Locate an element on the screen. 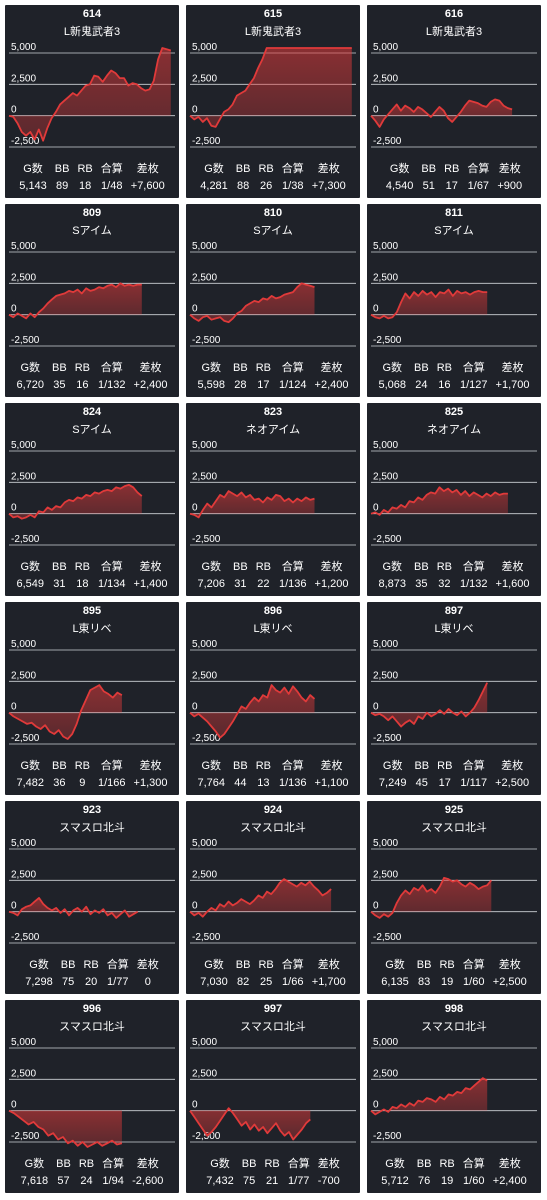 This screenshot has height=1200, width=547. stat-value: 22 is located at coordinates (263, 584).